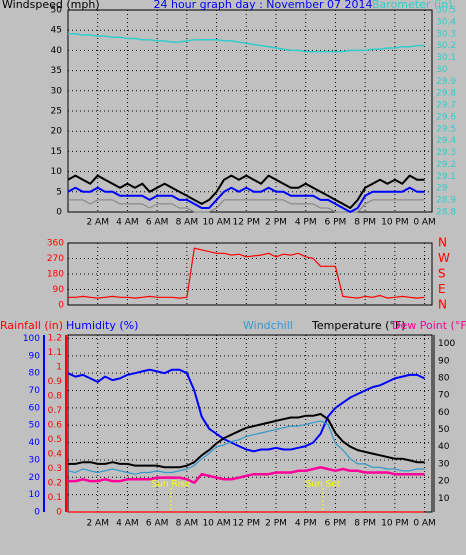 The image size is (466, 555). I want to click on y2-tick-label: 40, so click(444, 447).